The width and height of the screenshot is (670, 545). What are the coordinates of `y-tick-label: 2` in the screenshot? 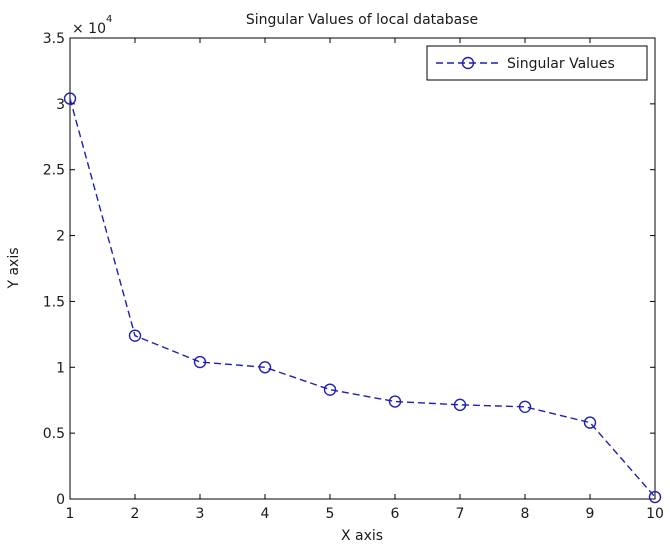 It's located at (60, 237).